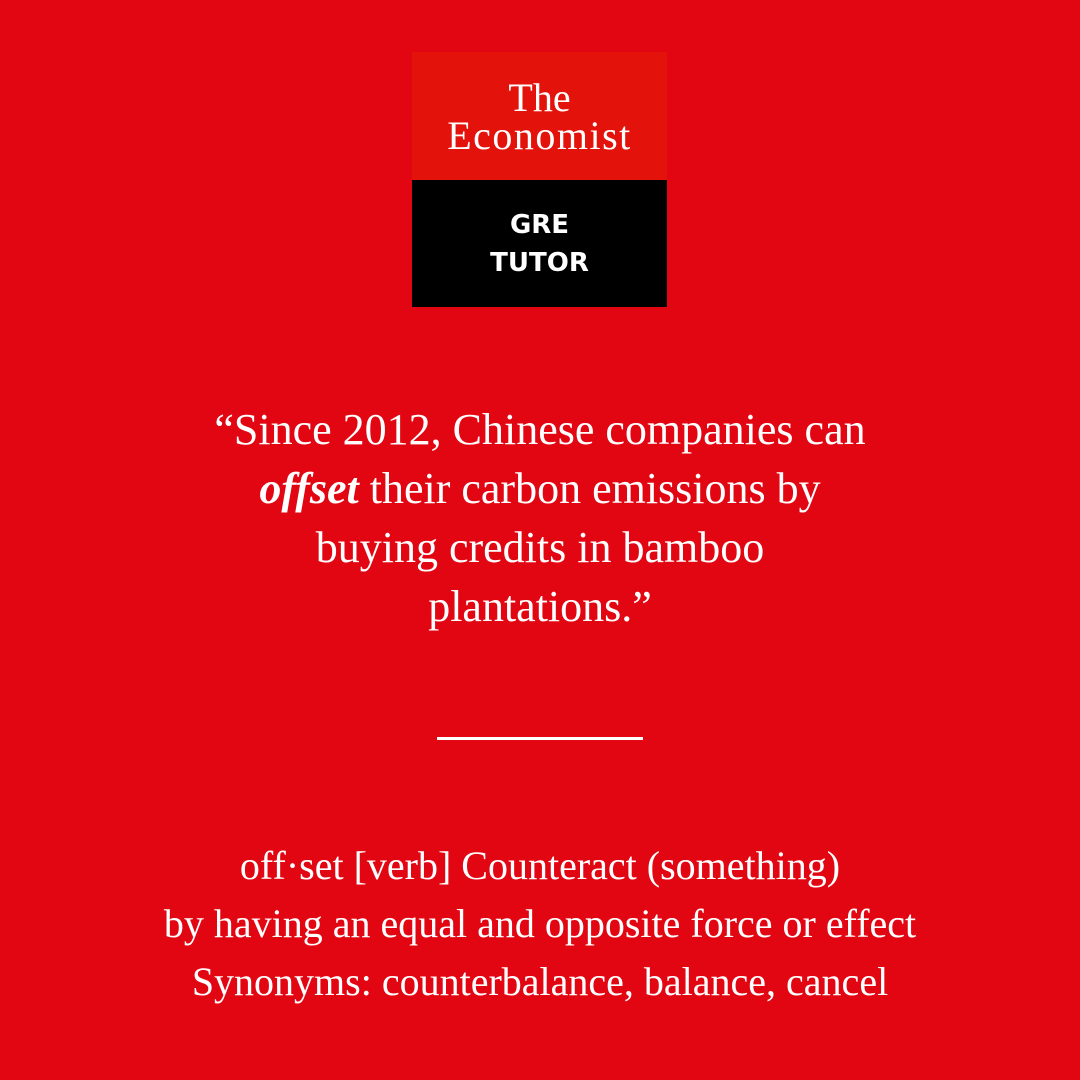 The height and width of the screenshot is (1080, 1080). Describe the element at coordinates (540, 547) in the screenshot. I see `quote-line-3: buying credits in bamboo` at that location.